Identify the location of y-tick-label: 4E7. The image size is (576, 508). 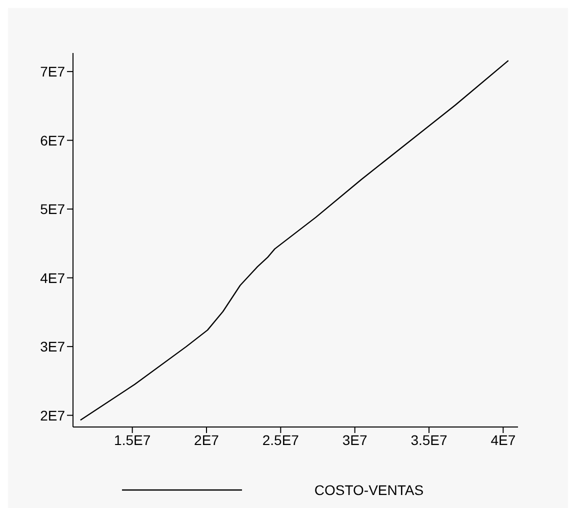
(53, 278).